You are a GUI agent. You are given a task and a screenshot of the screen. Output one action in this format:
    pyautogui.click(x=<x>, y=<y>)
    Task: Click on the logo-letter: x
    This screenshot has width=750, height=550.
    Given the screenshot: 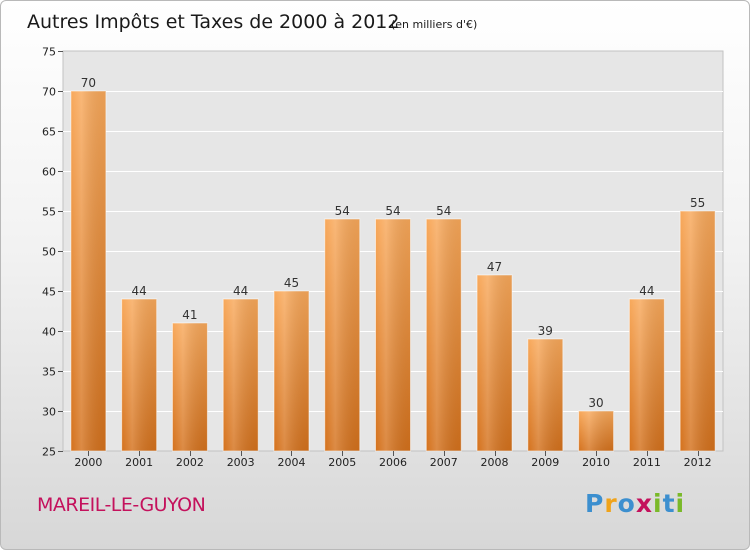 What is the action you would take?
    pyautogui.click(x=644, y=503)
    